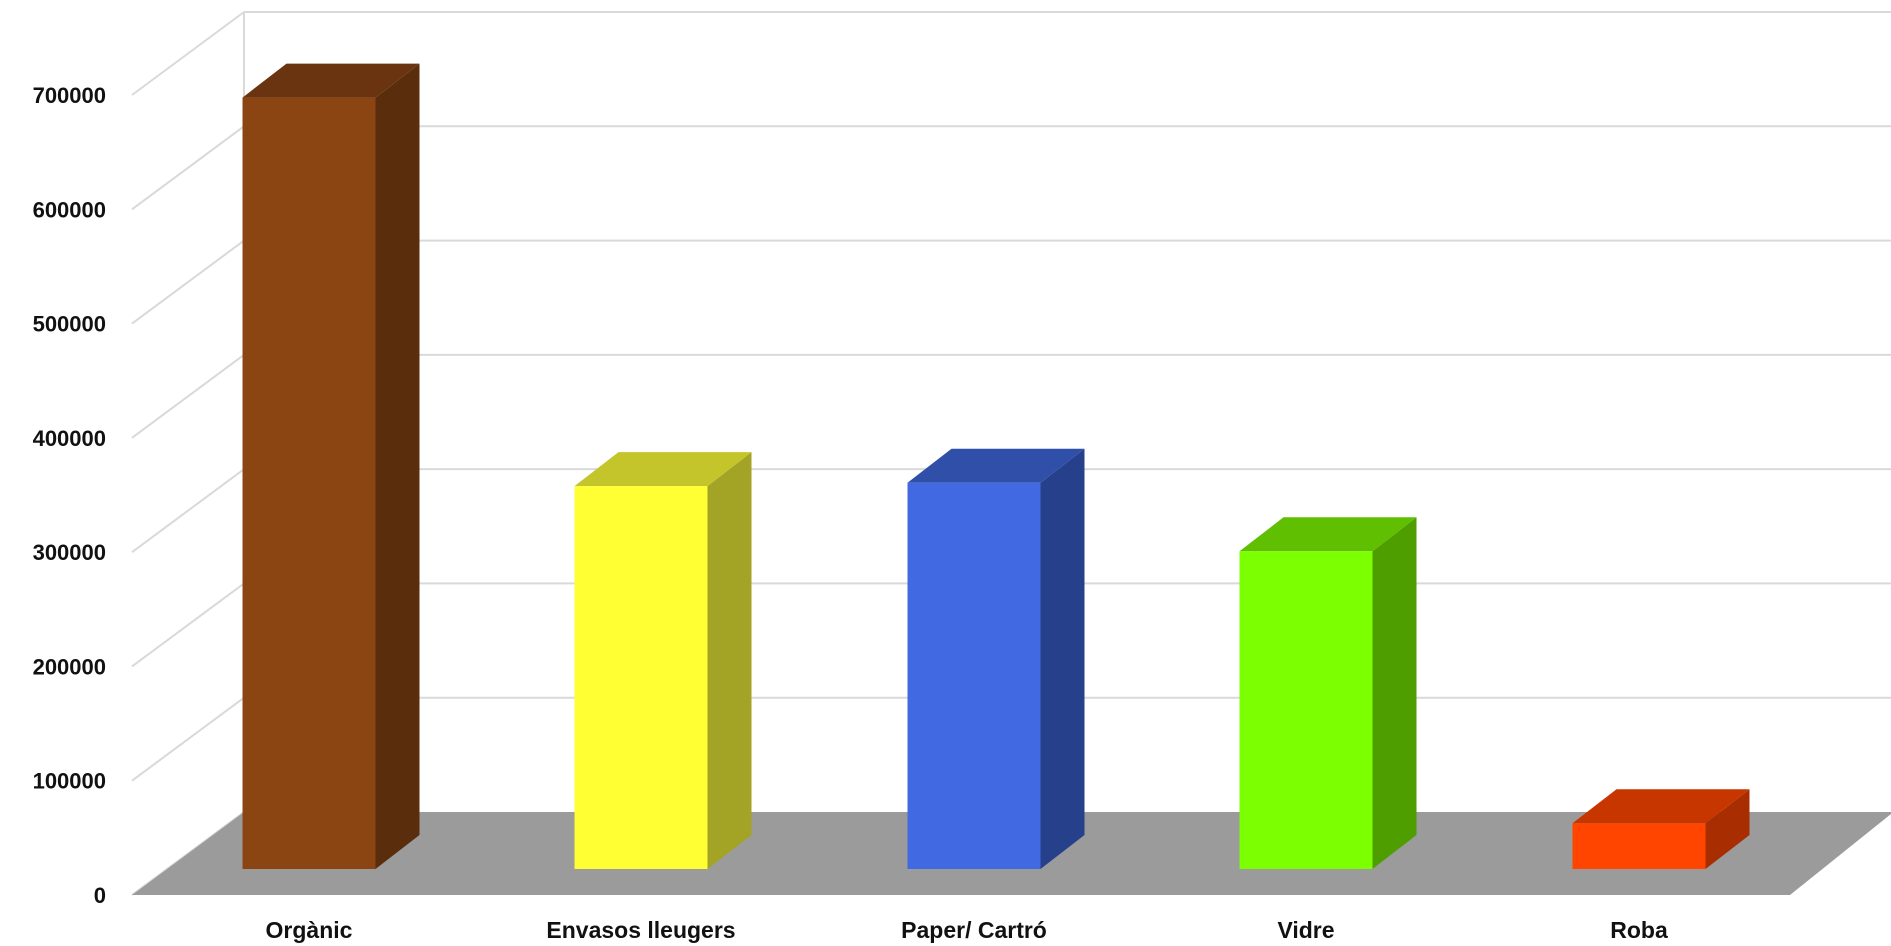  I want to click on y-tick-label: 200000, so click(69, 666).